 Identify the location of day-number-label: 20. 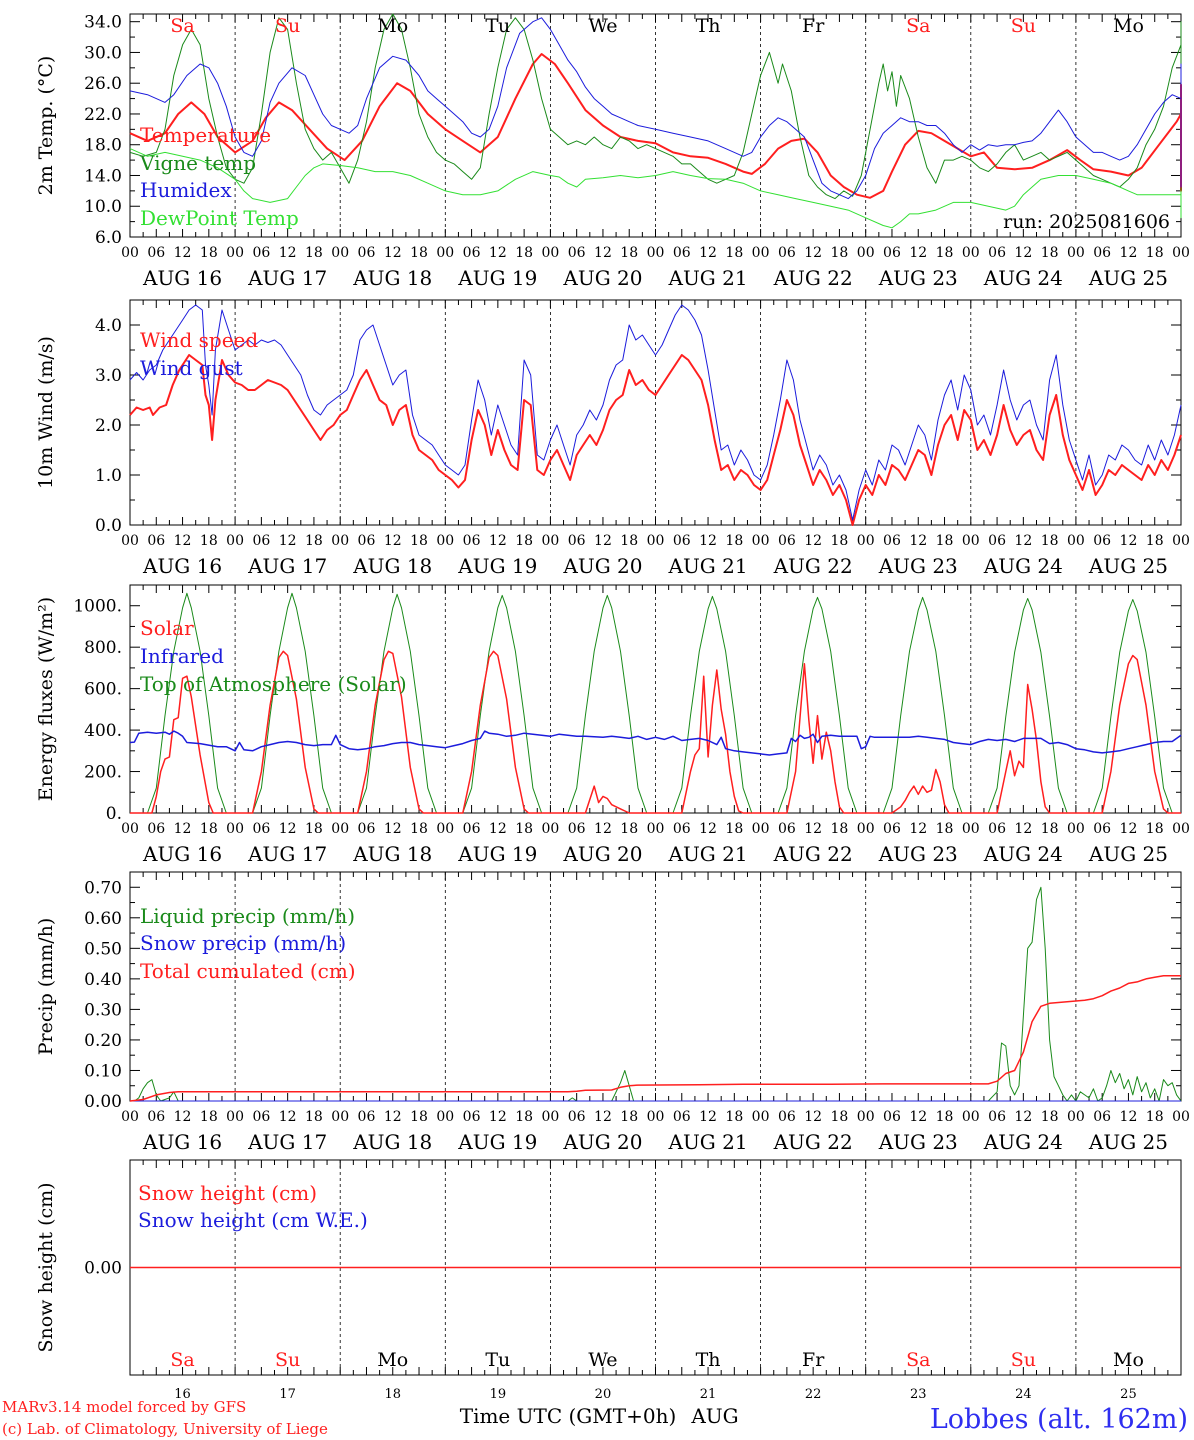
(603, 1394).